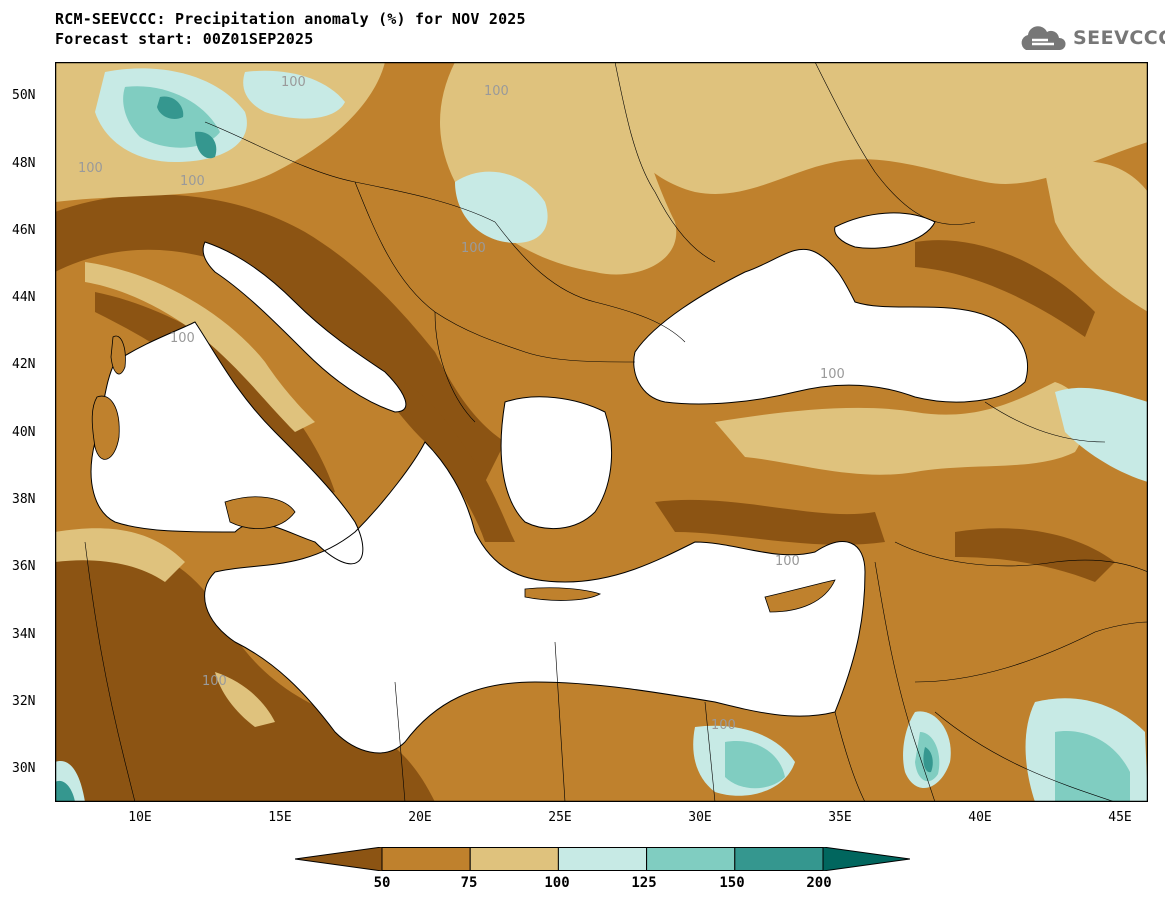  I want to click on lat-tick-label: 46N, so click(24, 230).